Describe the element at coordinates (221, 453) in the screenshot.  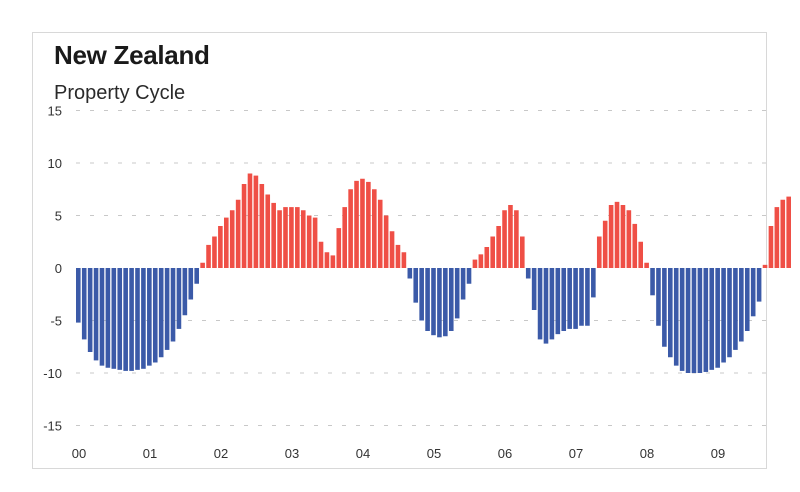
I see `x-tick-label: 02` at that location.